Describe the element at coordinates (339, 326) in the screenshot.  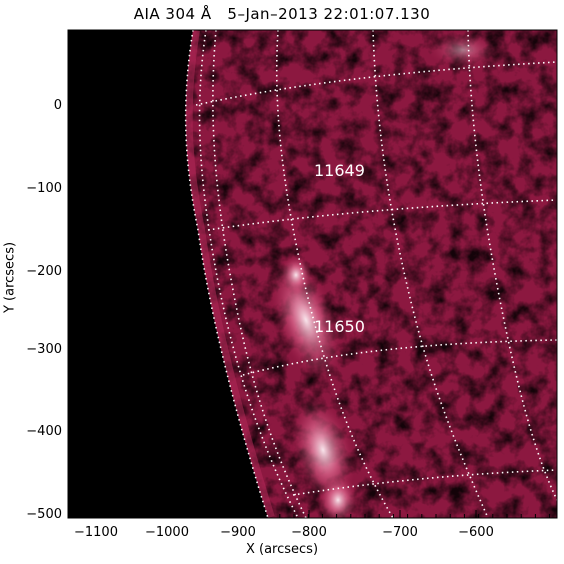
I see `active-region-label: 11650` at that location.